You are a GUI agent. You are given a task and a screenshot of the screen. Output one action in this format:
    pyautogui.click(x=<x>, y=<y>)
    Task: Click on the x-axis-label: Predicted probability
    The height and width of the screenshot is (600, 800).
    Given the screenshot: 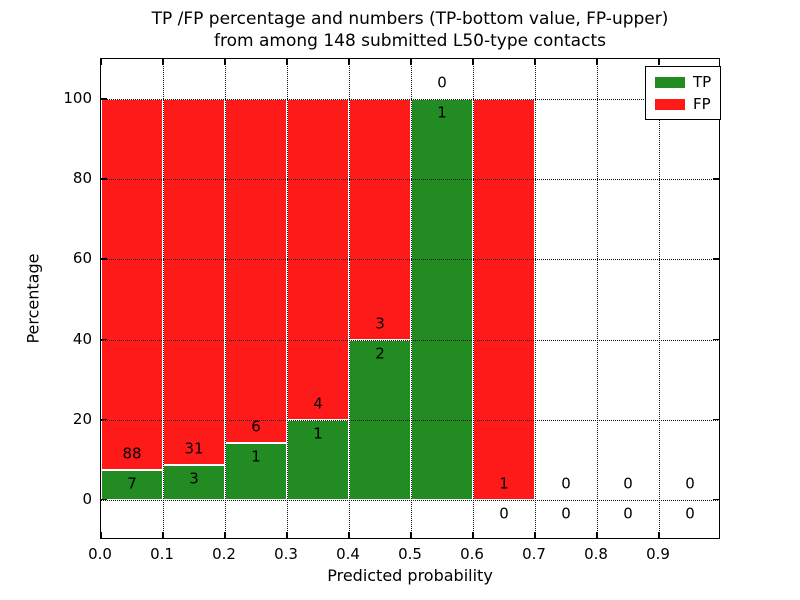 What is the action you would take?
    pyautogui.click(x=410, y=575)
    